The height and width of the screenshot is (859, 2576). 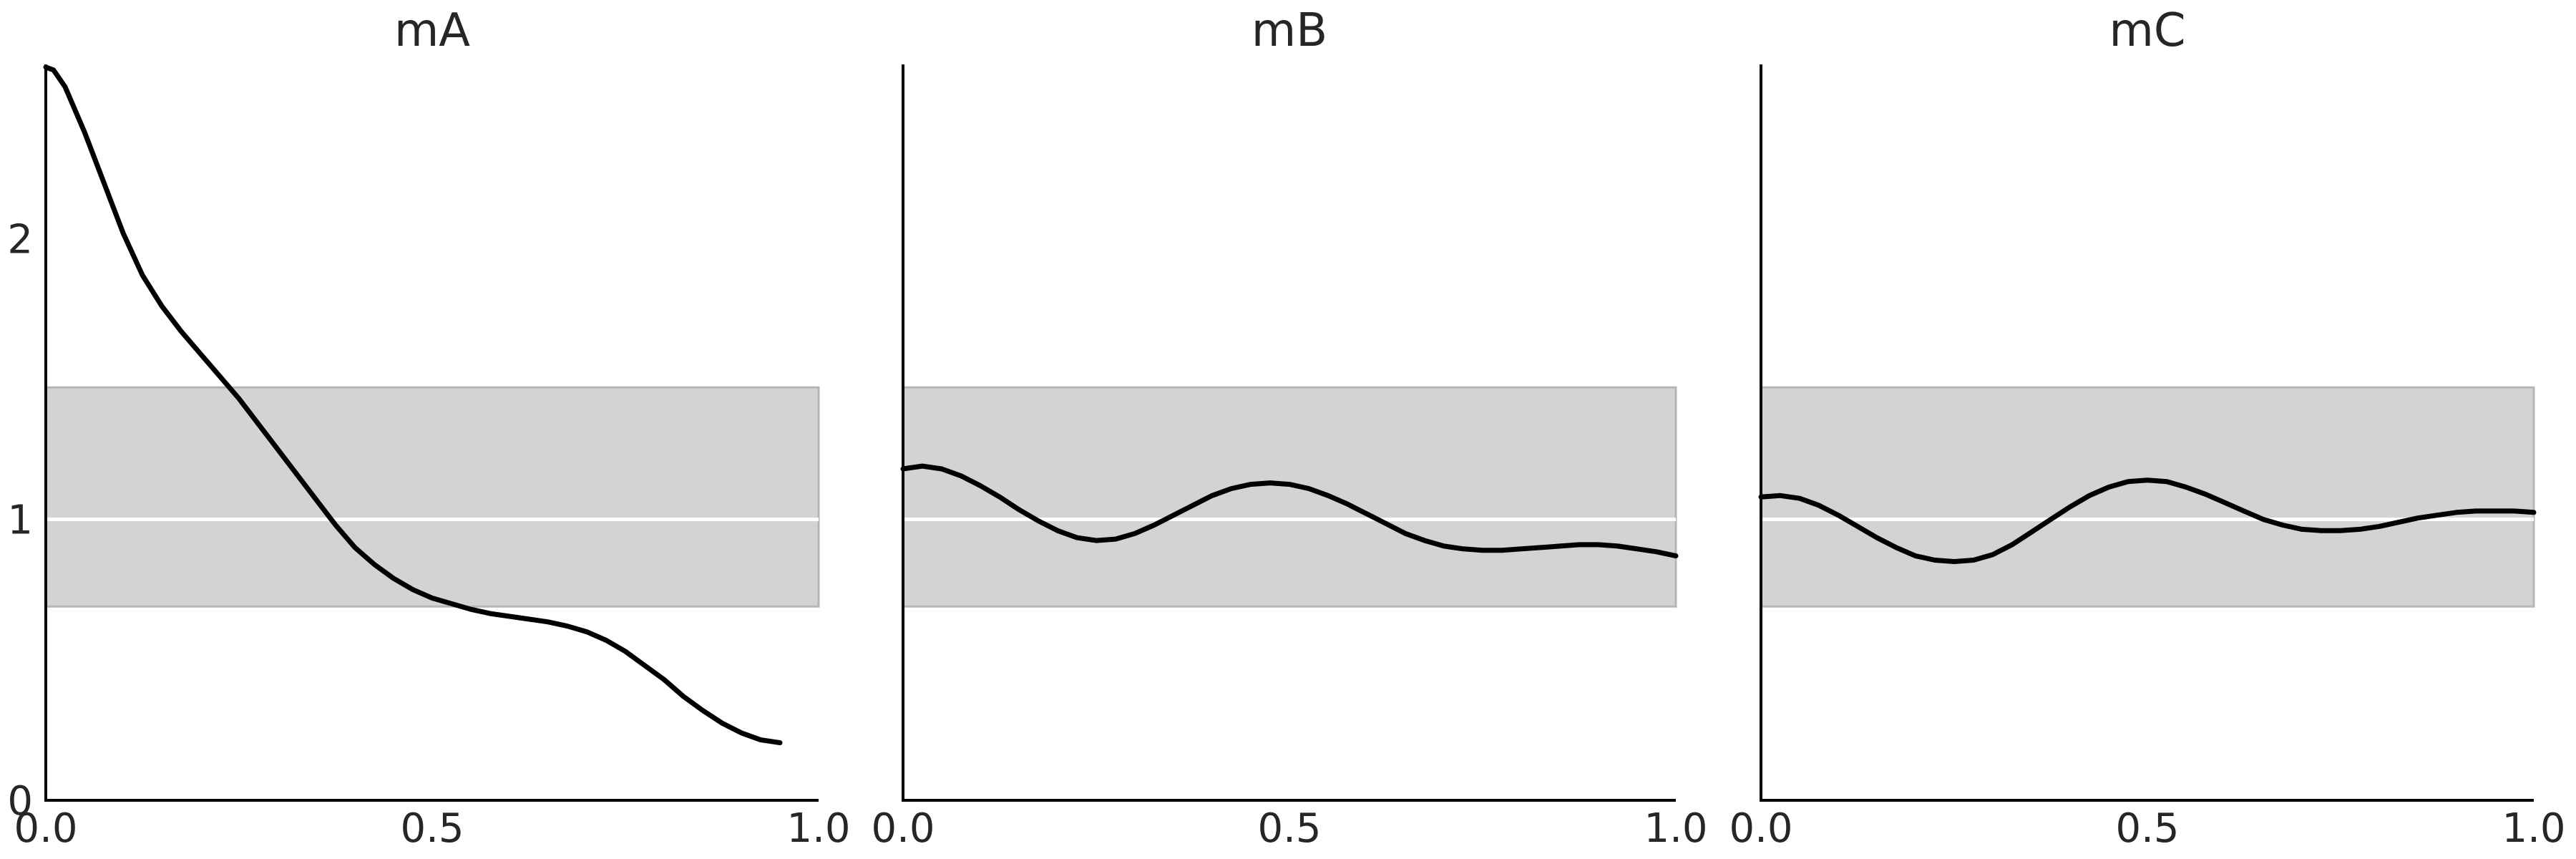 What do you see at coordinates (45, 828) in the screenshot?
I see `x-tick-label-0-0: 0.0` at bounding box center [45, 828].